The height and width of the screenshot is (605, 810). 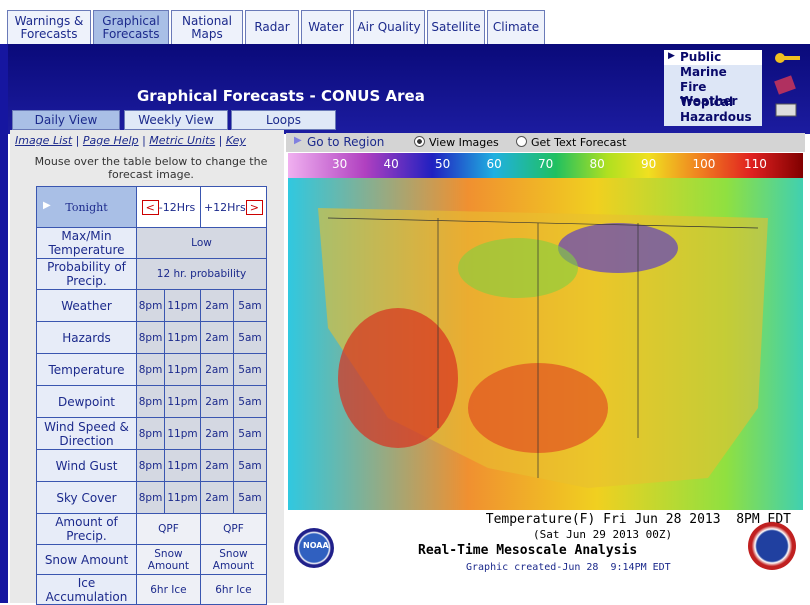 I want to click on nav-tab: Climate, so click(x=516, y=27).